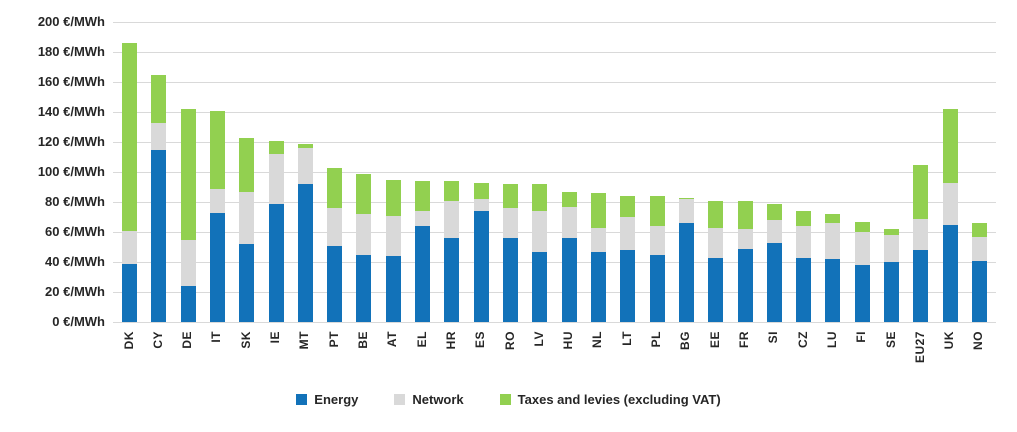  I want to click on segment-energy-EL, so click(423, 274).